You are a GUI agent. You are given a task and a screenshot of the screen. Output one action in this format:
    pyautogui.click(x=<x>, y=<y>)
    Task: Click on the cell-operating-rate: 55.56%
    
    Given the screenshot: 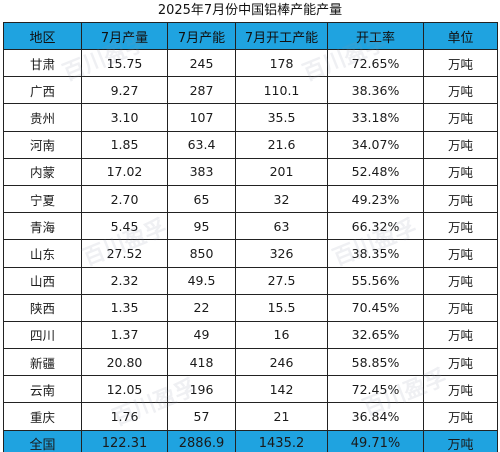 What is the action you would take?
    pyautogui.click(x=375, y=280)
    